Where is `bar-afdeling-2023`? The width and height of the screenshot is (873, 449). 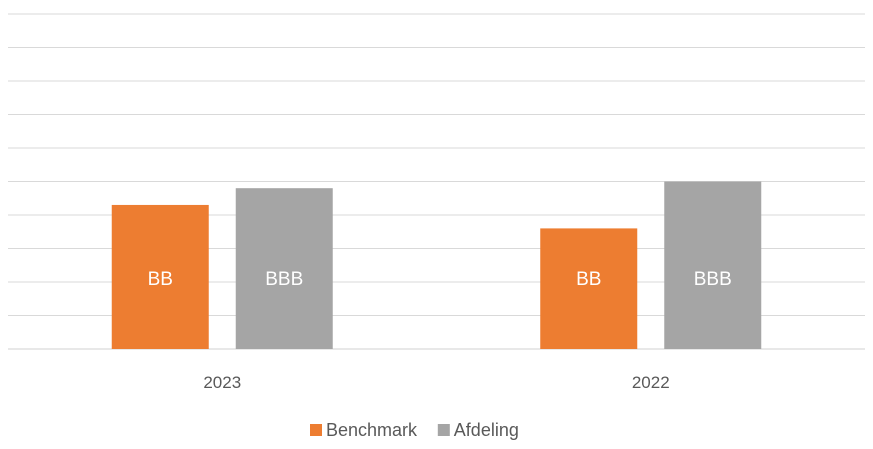 bar-afdeling-2023 is located at coordinates (284, 268).